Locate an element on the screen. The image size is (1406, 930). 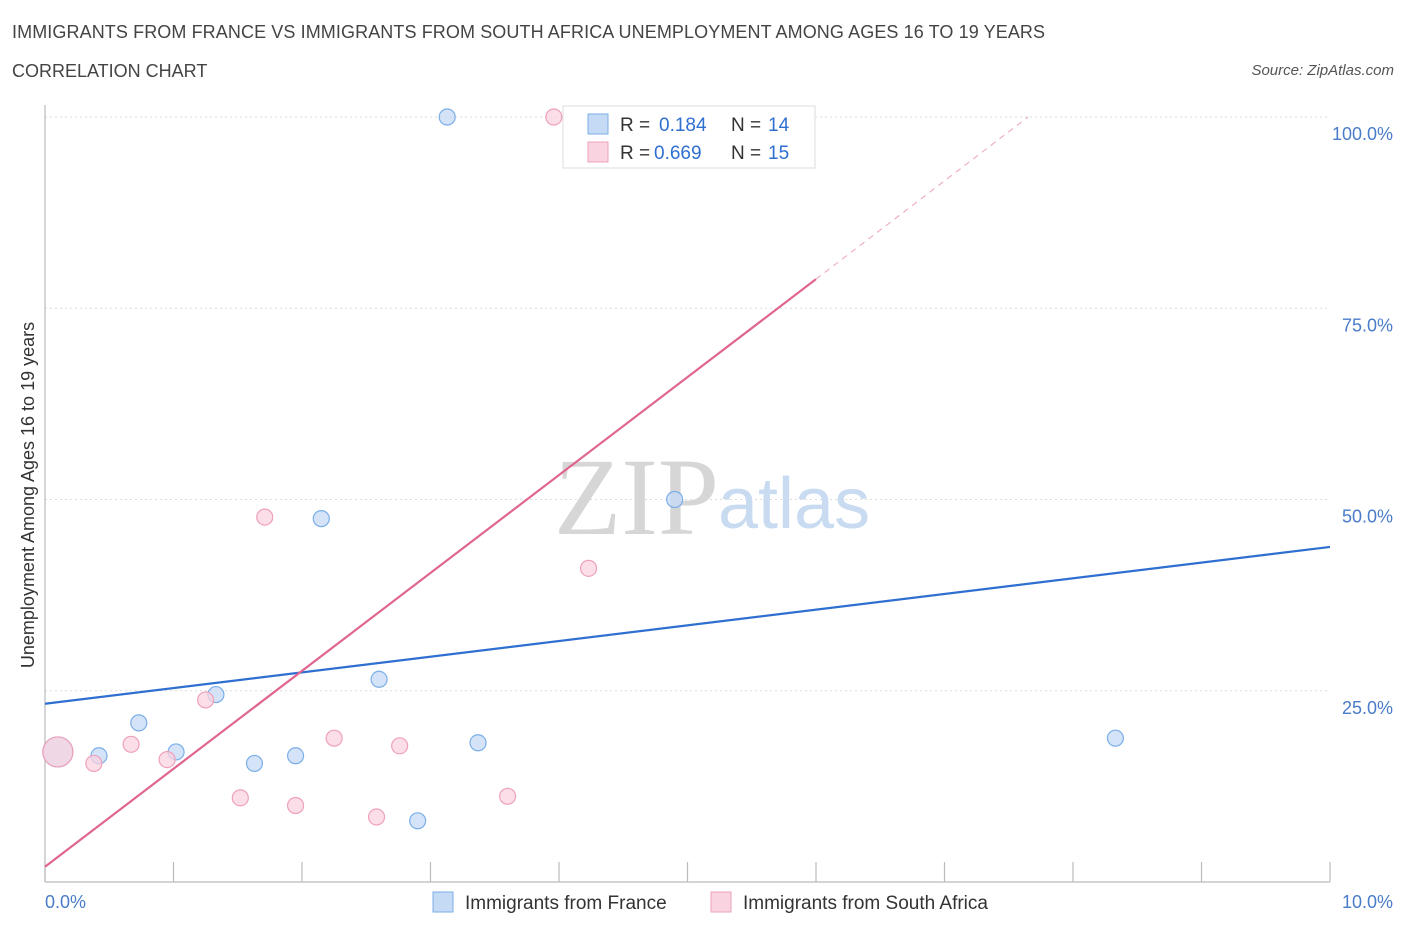
stats-n-value-south-africa: 15 is located at coordinates (778, 153).